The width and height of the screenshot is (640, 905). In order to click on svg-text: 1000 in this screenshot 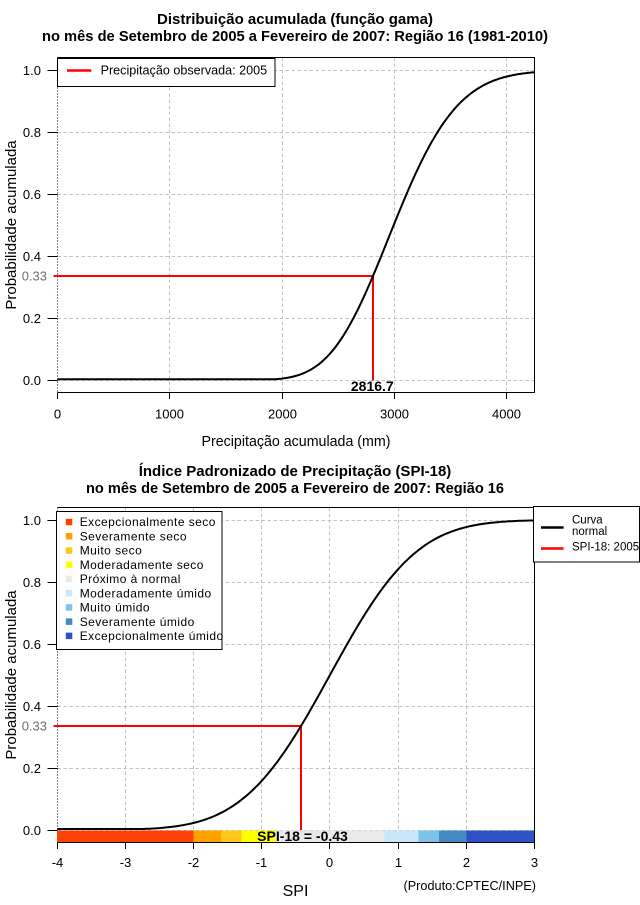, I will do `click(169, 414)`.